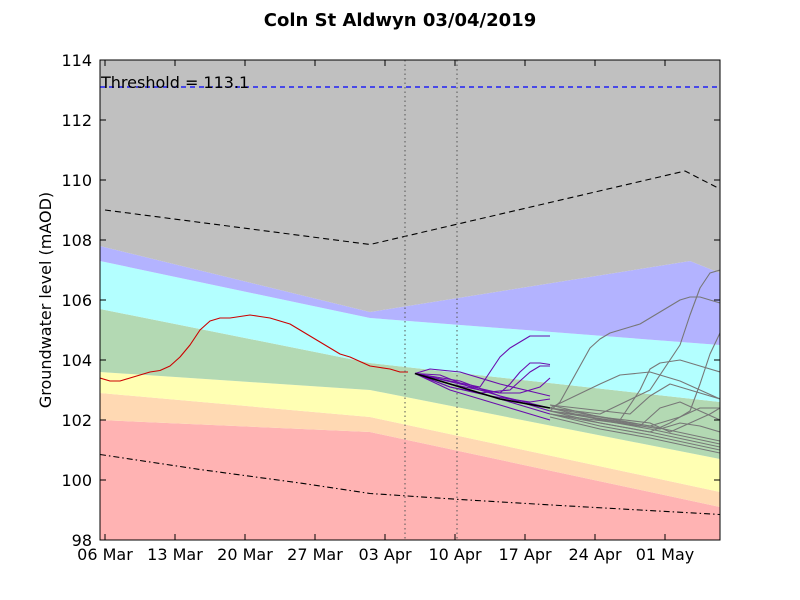  Describe the element at coordinates (105, 554) in the screenshot. I see `x-tick-label: 06 Mar` at that location.